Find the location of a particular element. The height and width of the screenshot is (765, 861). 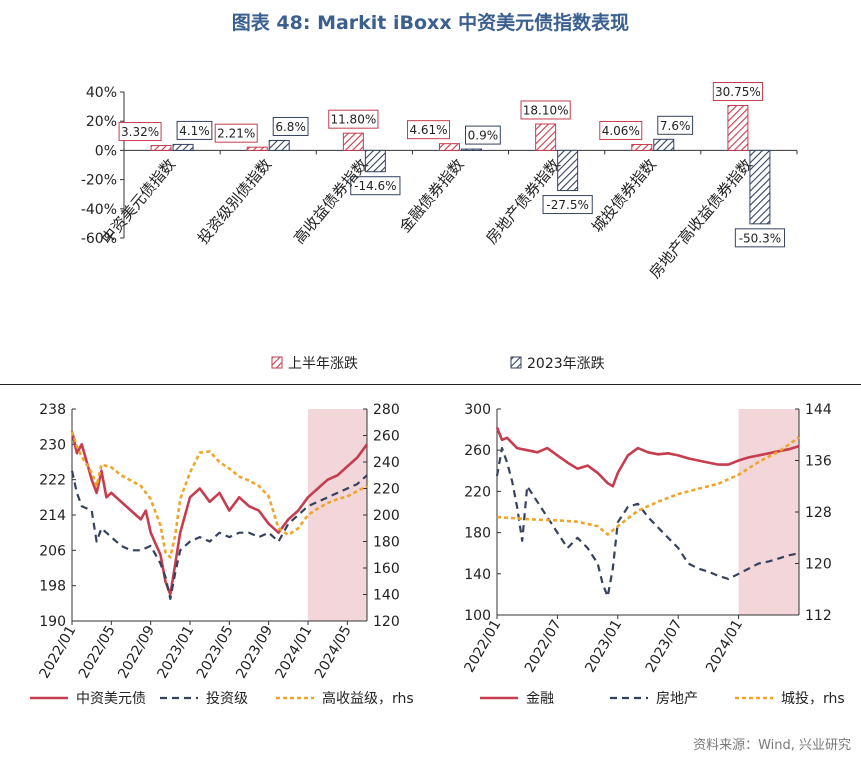

bar-y-tick-label: -20% is located at coordinates (99, 181).